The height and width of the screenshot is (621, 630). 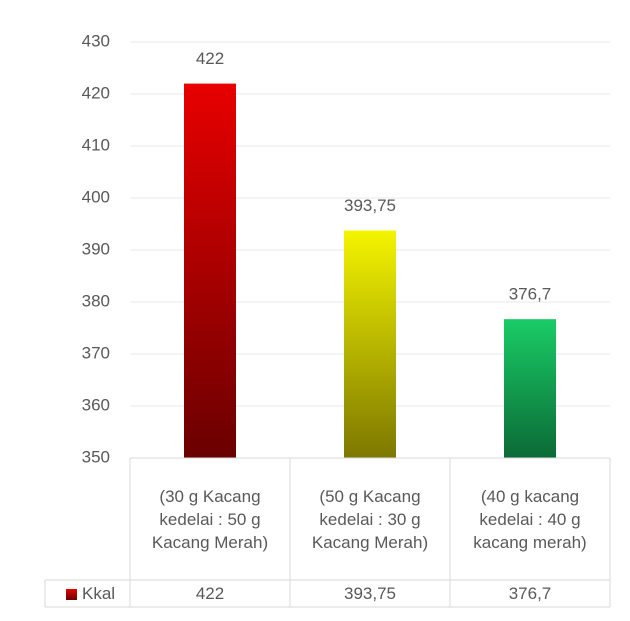 I want to click on y-tick-label: 390, so click(x=96, y=248).